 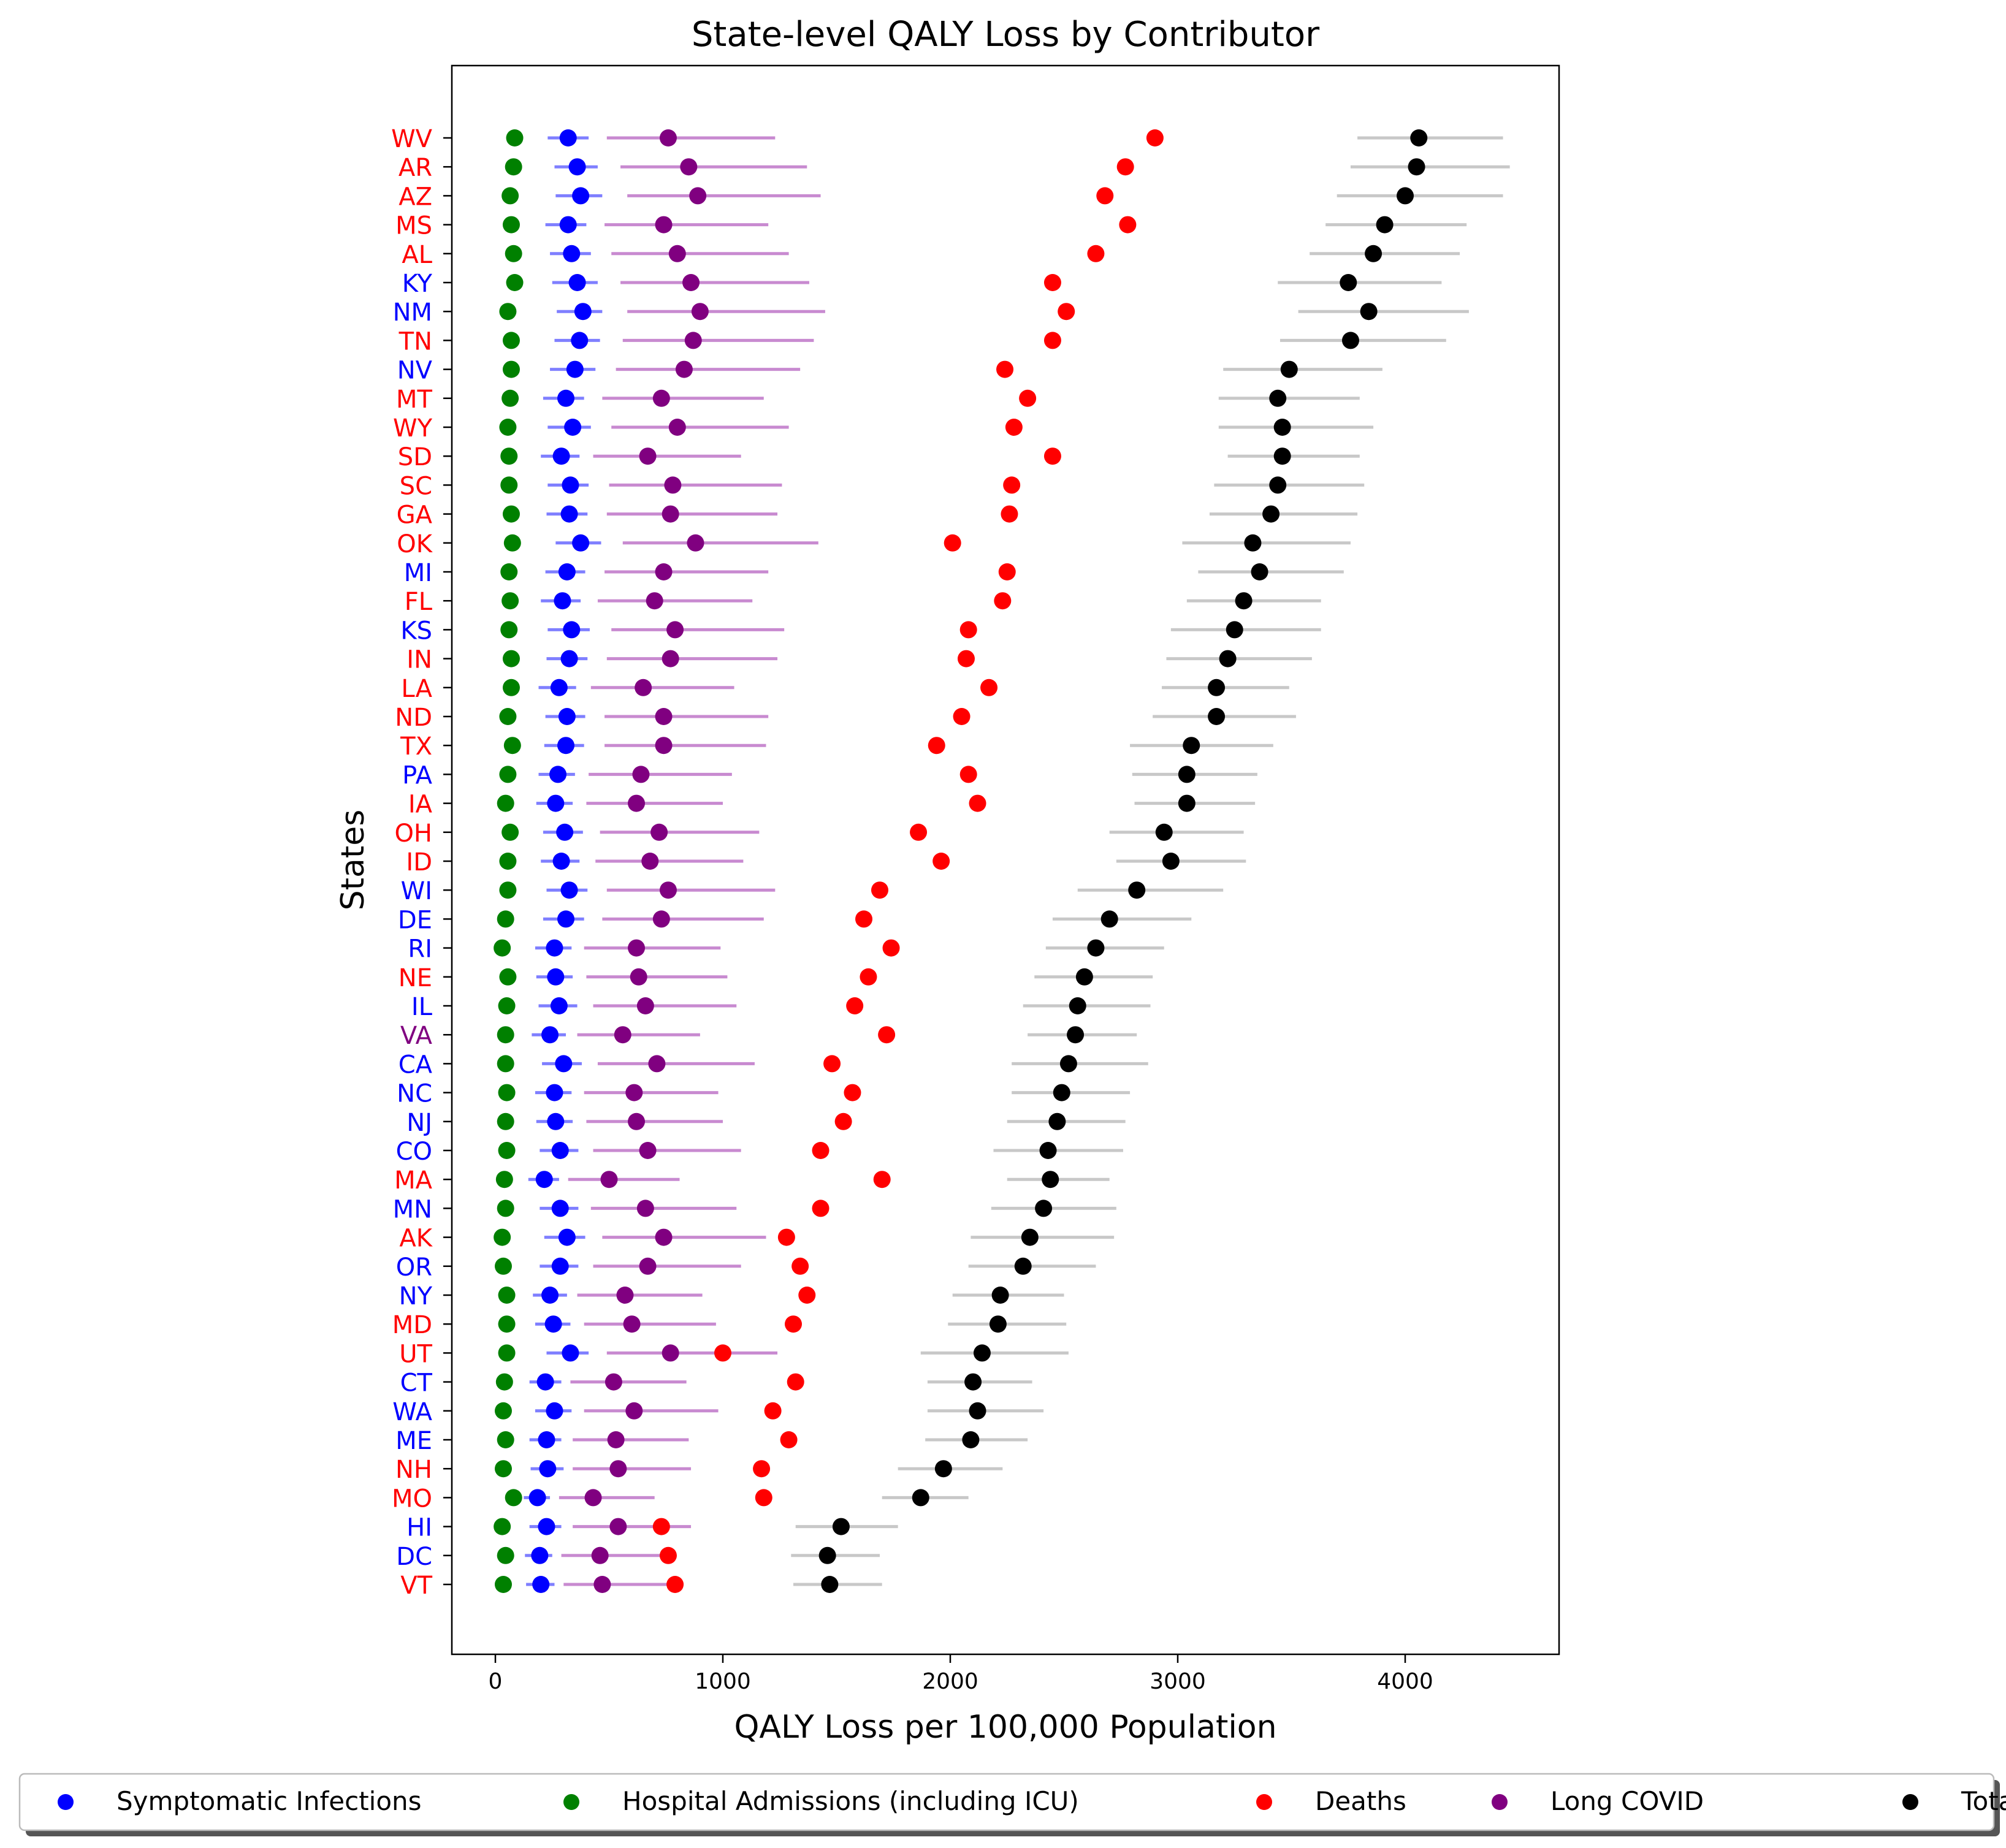 What do you see at coordinates (417, 689) in the screenshot?
I see `state-label: LA` at bounding box center [417, 689].